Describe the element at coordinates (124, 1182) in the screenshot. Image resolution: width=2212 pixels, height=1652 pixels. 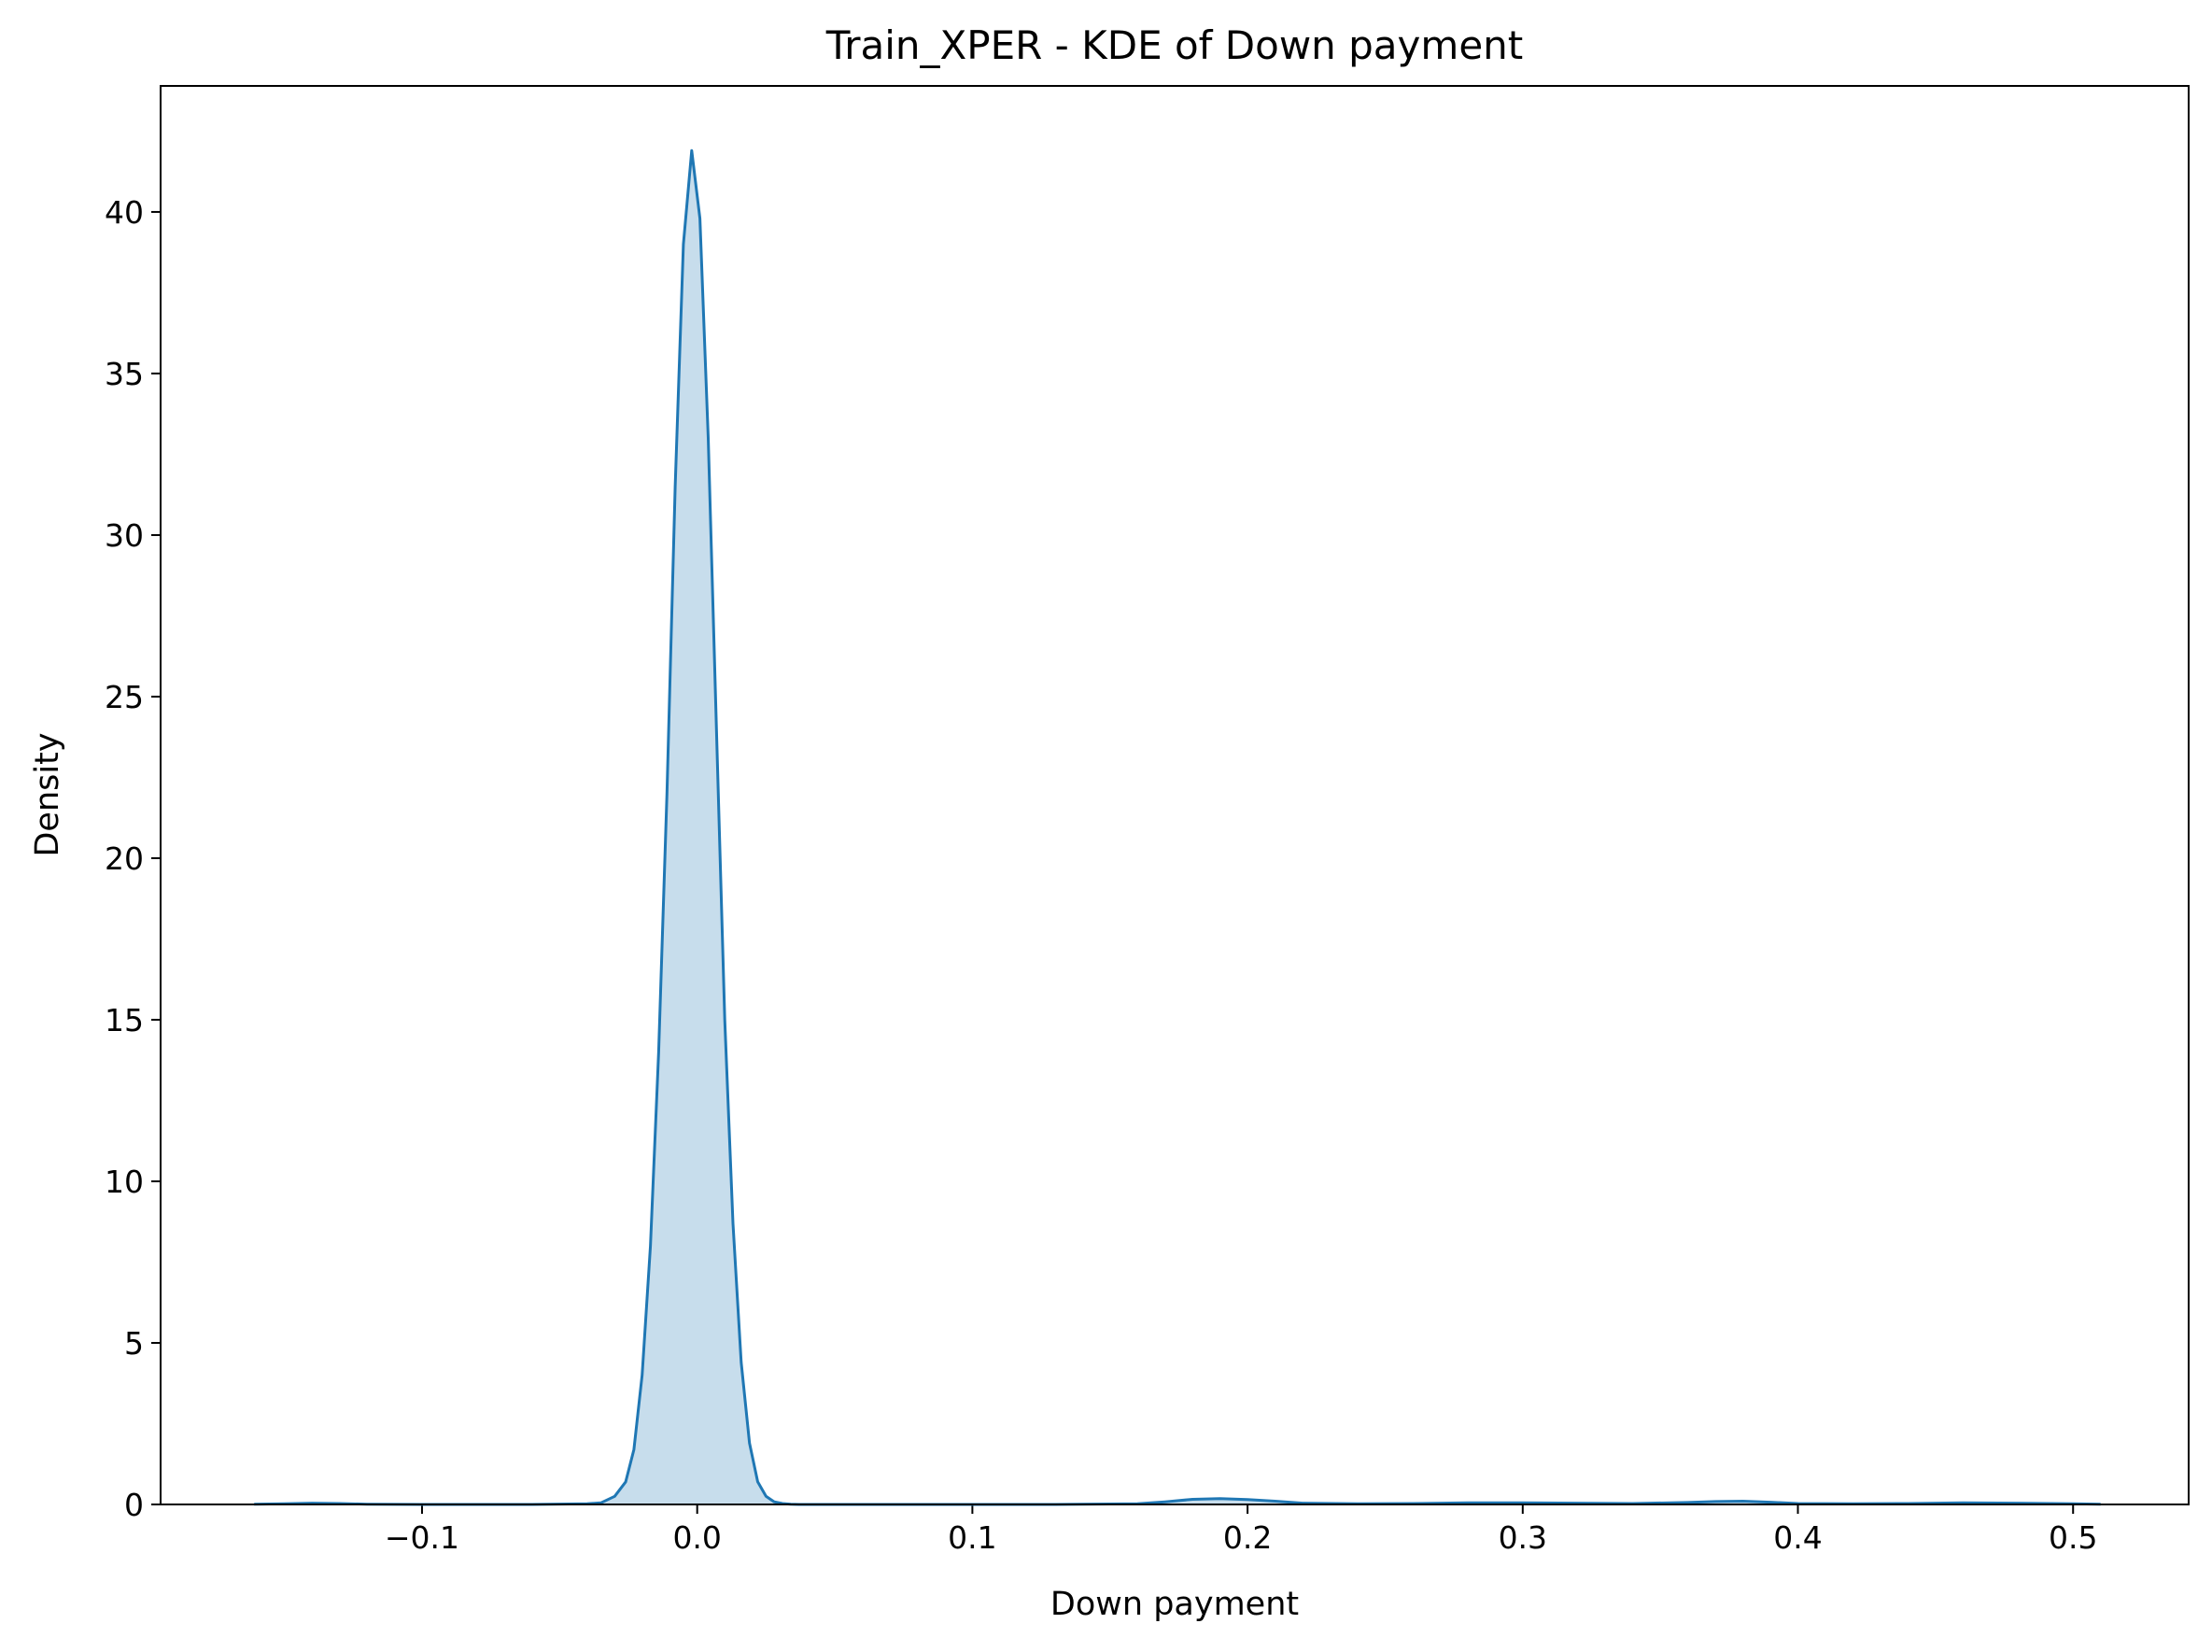
I see `y-tick-label: 10` at that location.